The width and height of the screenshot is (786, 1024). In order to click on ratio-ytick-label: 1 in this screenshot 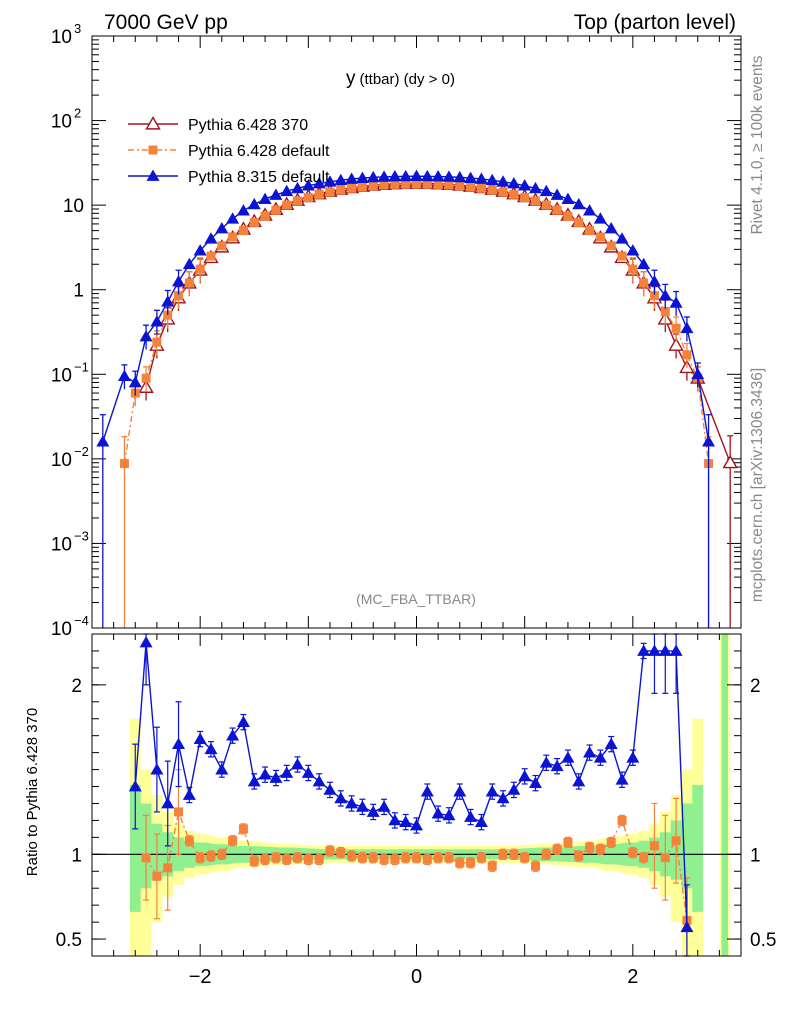, I will do `click(76, 855)`.